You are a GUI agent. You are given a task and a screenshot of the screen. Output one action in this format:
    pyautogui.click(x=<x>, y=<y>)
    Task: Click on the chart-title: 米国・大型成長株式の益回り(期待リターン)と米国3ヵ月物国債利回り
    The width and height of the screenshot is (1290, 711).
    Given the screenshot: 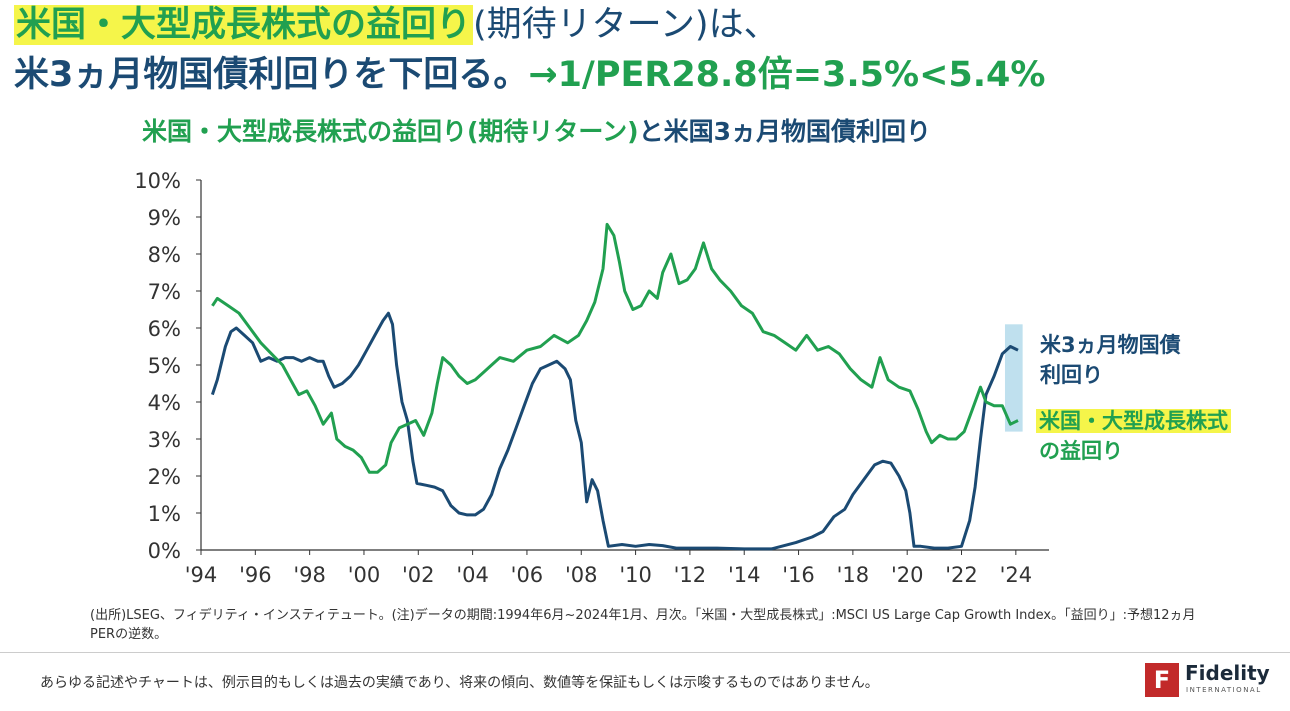 What is the action you would take?
    pyautogui.click(x=645, y=132)
    